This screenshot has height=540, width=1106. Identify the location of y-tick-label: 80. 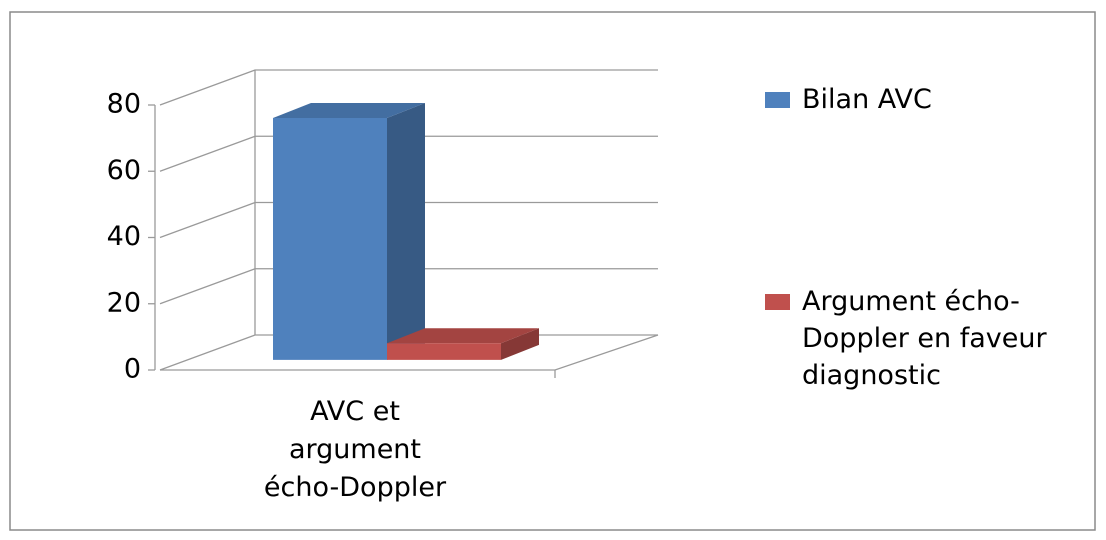
(124, 104).